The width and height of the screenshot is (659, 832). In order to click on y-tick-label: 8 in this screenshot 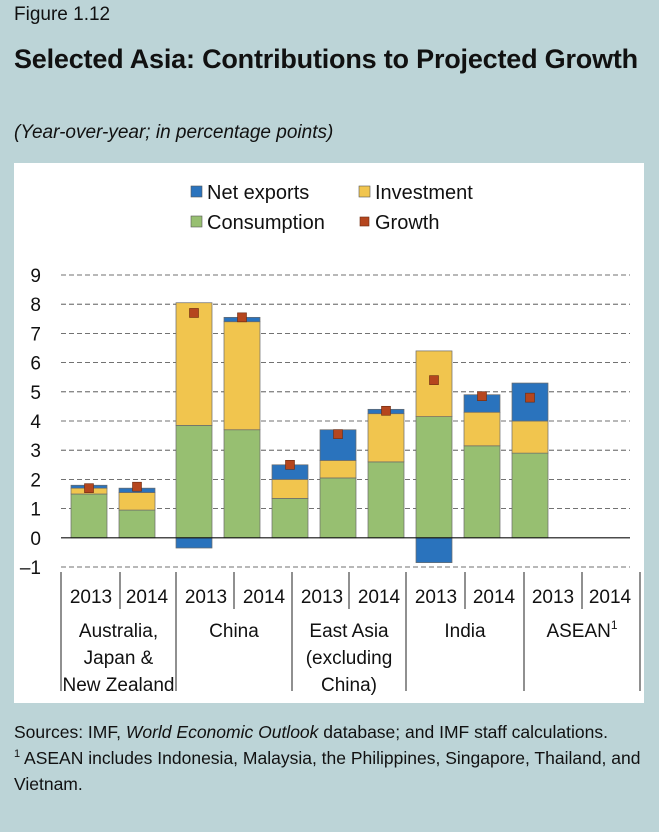, I will do `click(35, 305)`.